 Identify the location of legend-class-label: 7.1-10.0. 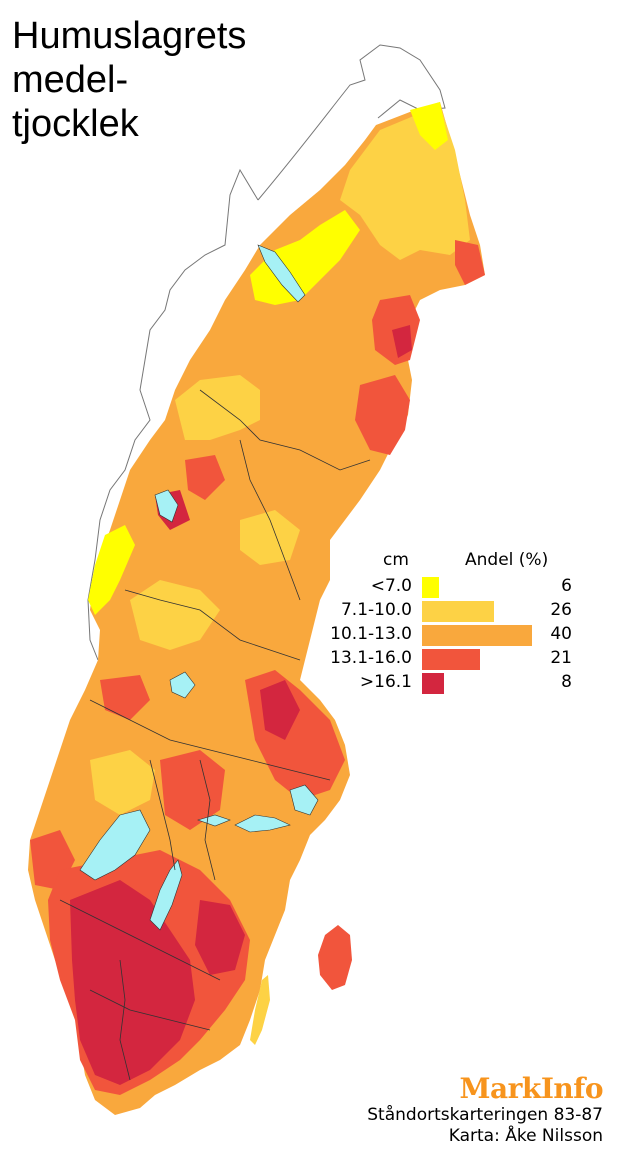
(376, 610).